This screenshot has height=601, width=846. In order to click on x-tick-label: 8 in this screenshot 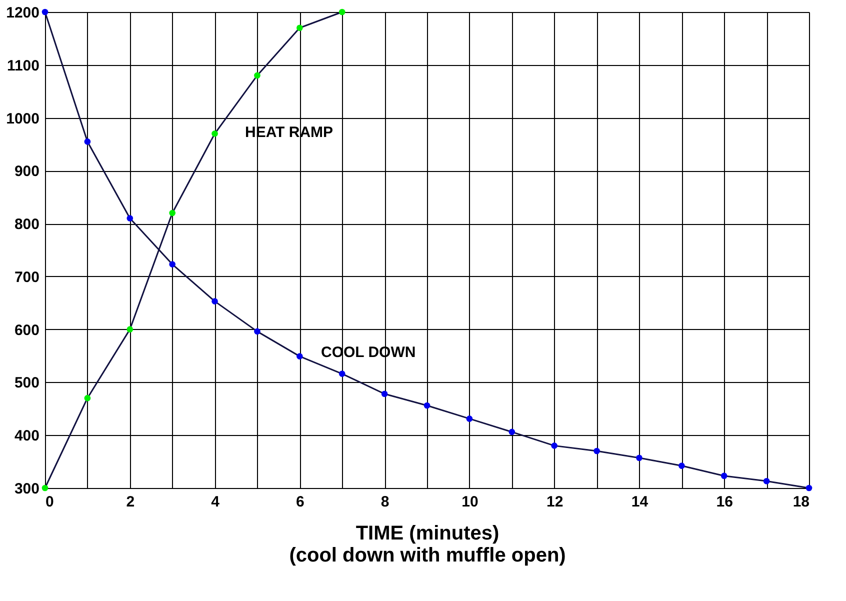, I will do `click(385, 502)`.